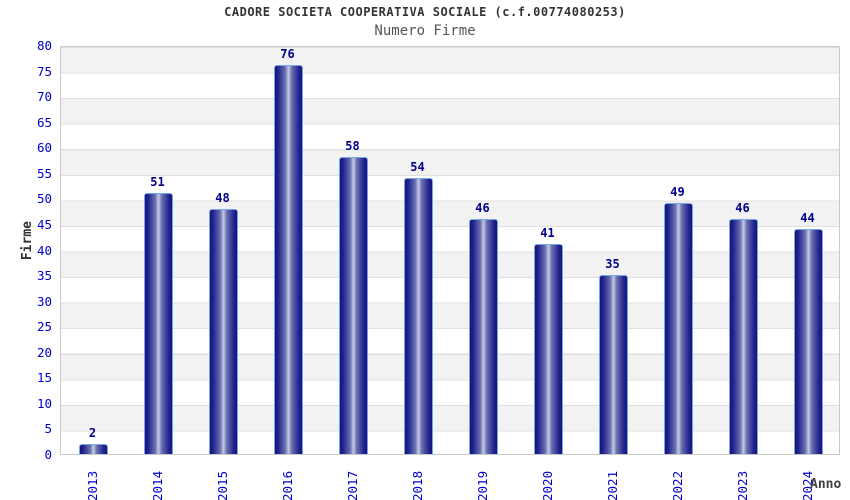 This screenshot has width=850, height=500. I want to click on x-tick-label-2015: 2015, so click(222, 485).